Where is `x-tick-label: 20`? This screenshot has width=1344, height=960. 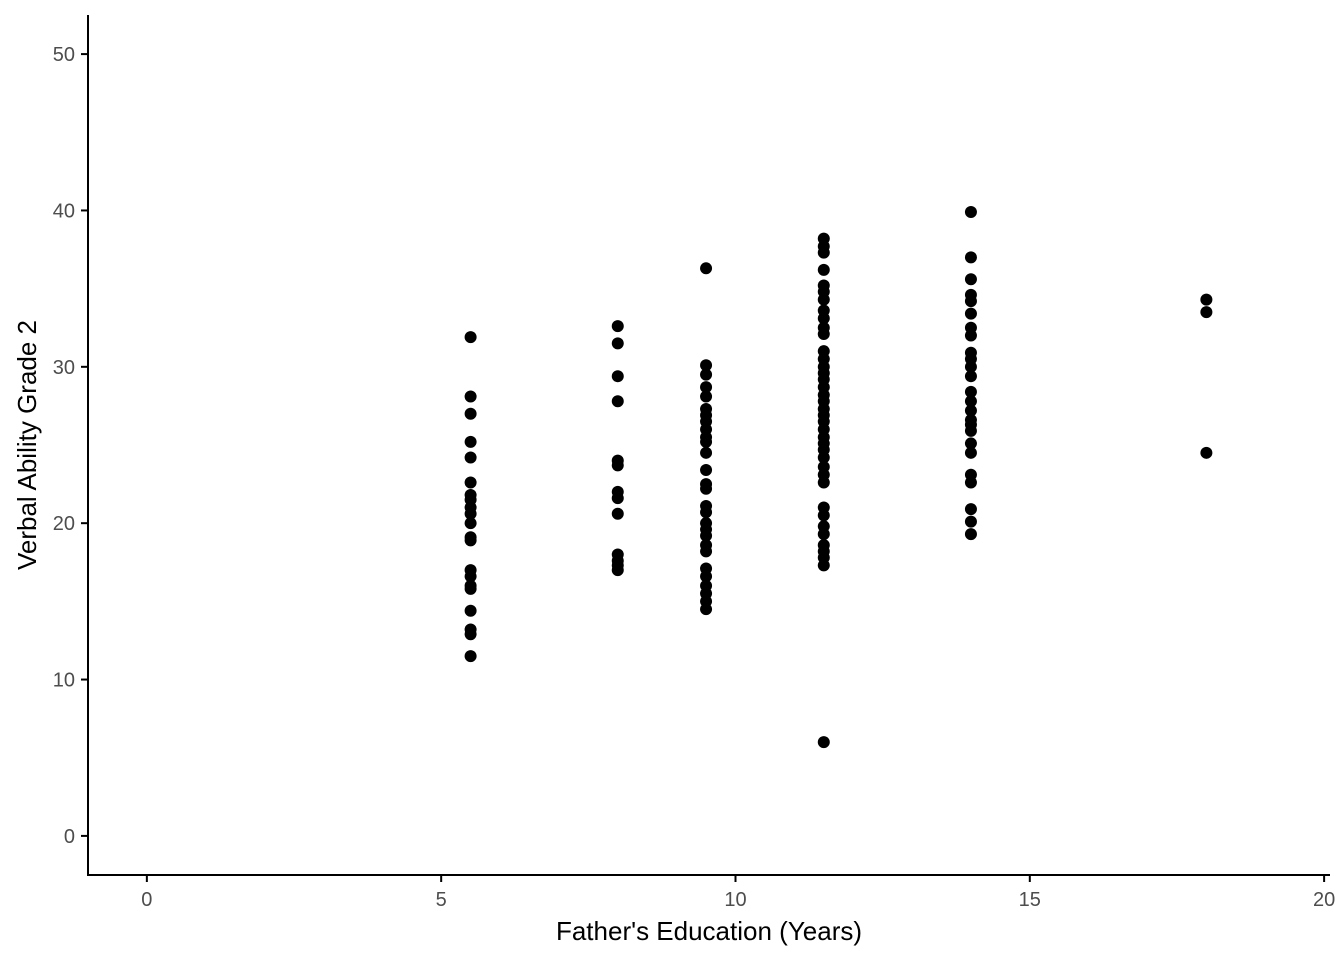 x-tick-label: 20 is located at coordinates (1324, 900).